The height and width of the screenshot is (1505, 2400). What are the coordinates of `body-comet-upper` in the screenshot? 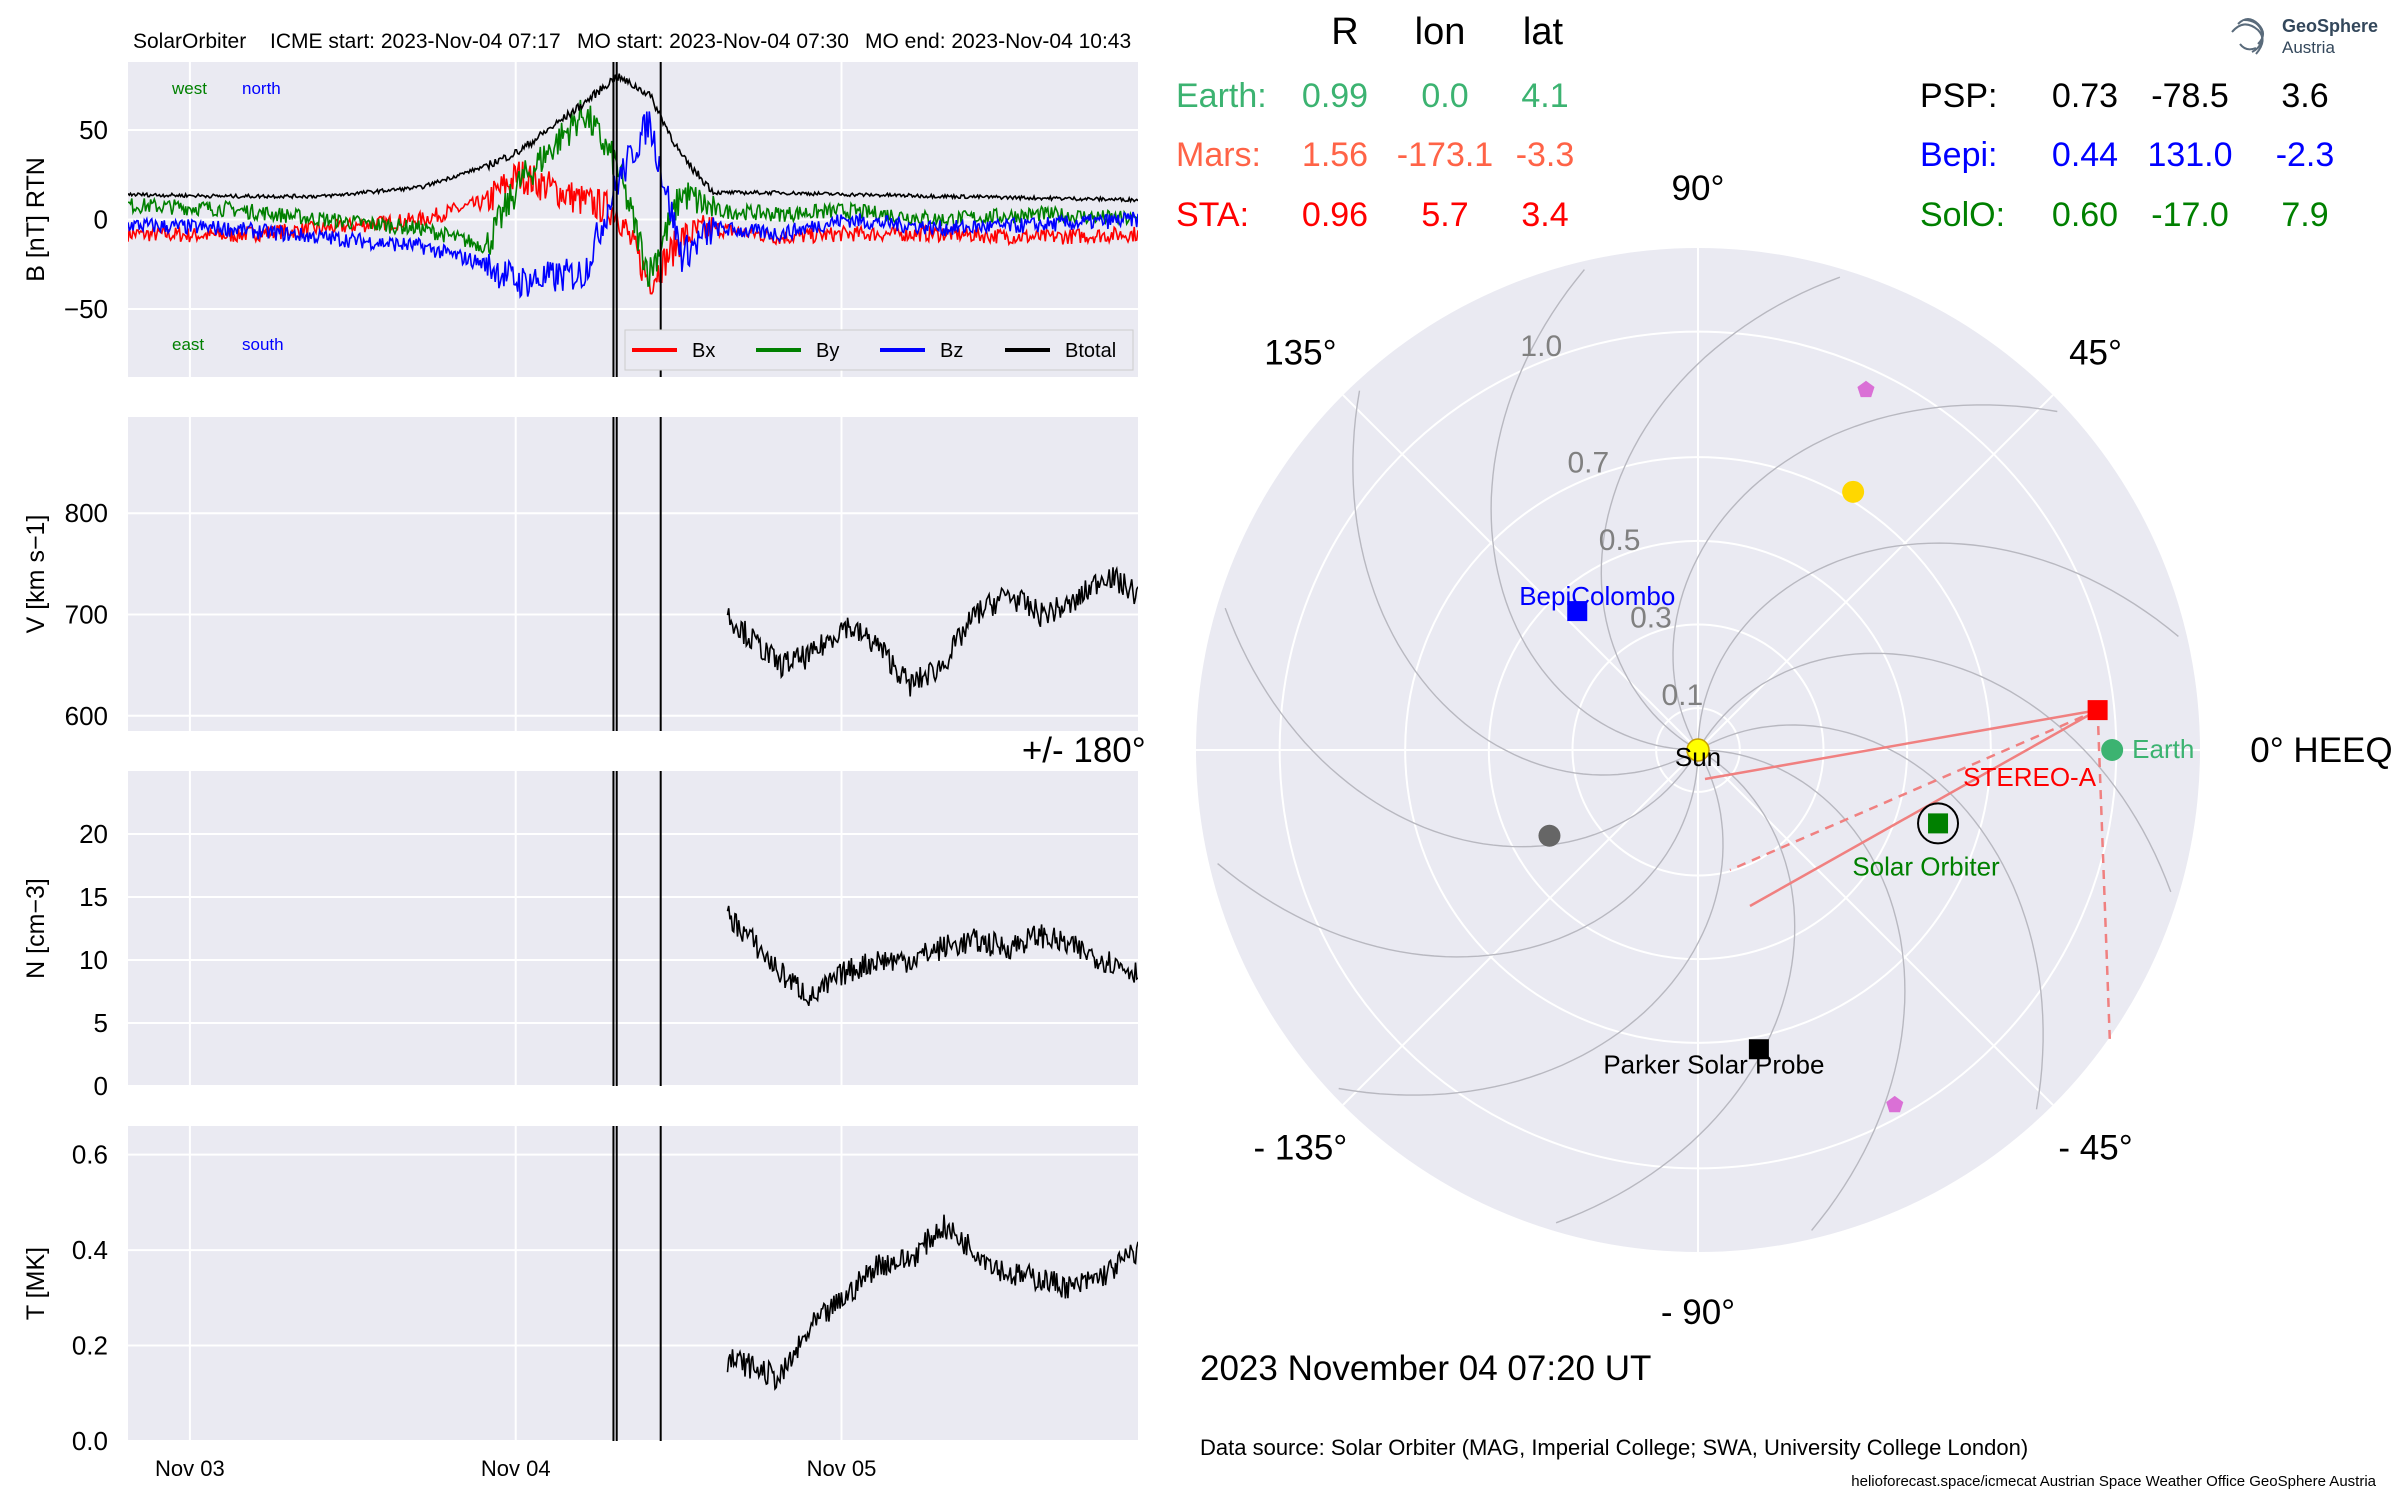 It's located at (1866, 389).